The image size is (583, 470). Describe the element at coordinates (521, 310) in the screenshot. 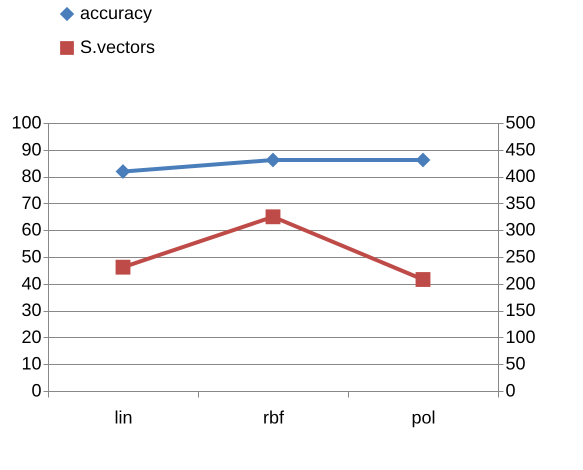

I see `y2-tick-label: 150` at that location.